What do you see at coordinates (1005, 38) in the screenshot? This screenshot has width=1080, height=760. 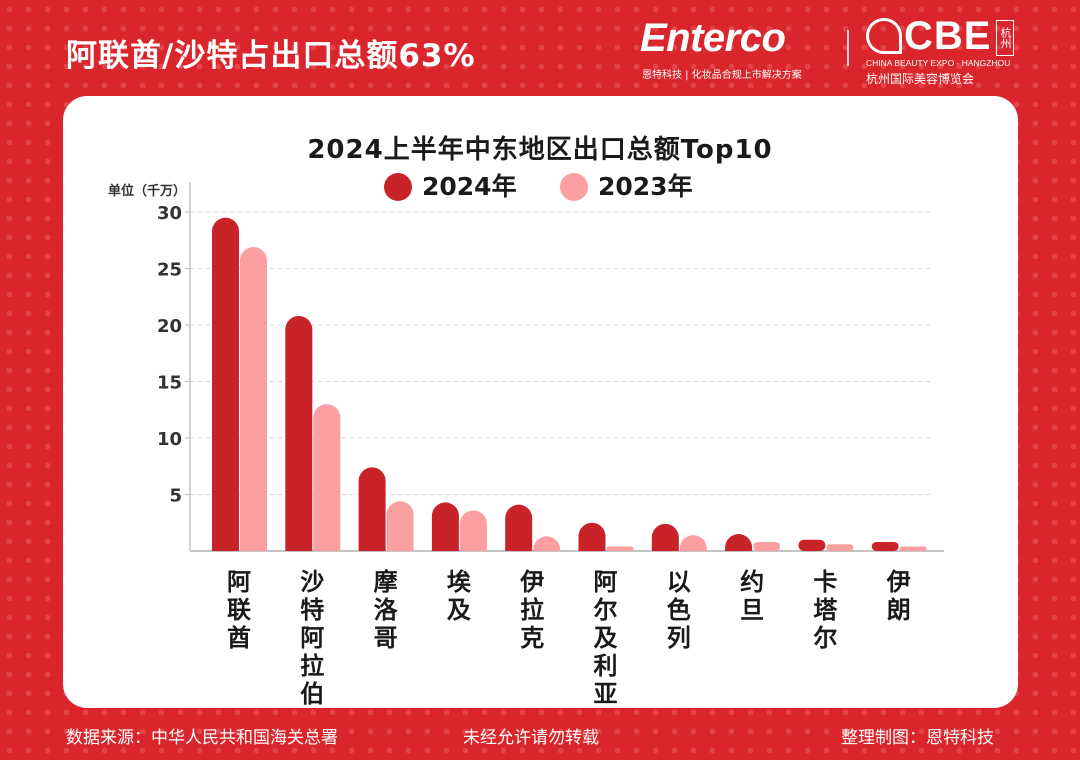 I see `cbe-city-tag: 杭州` at bounding box center [1005, 38].